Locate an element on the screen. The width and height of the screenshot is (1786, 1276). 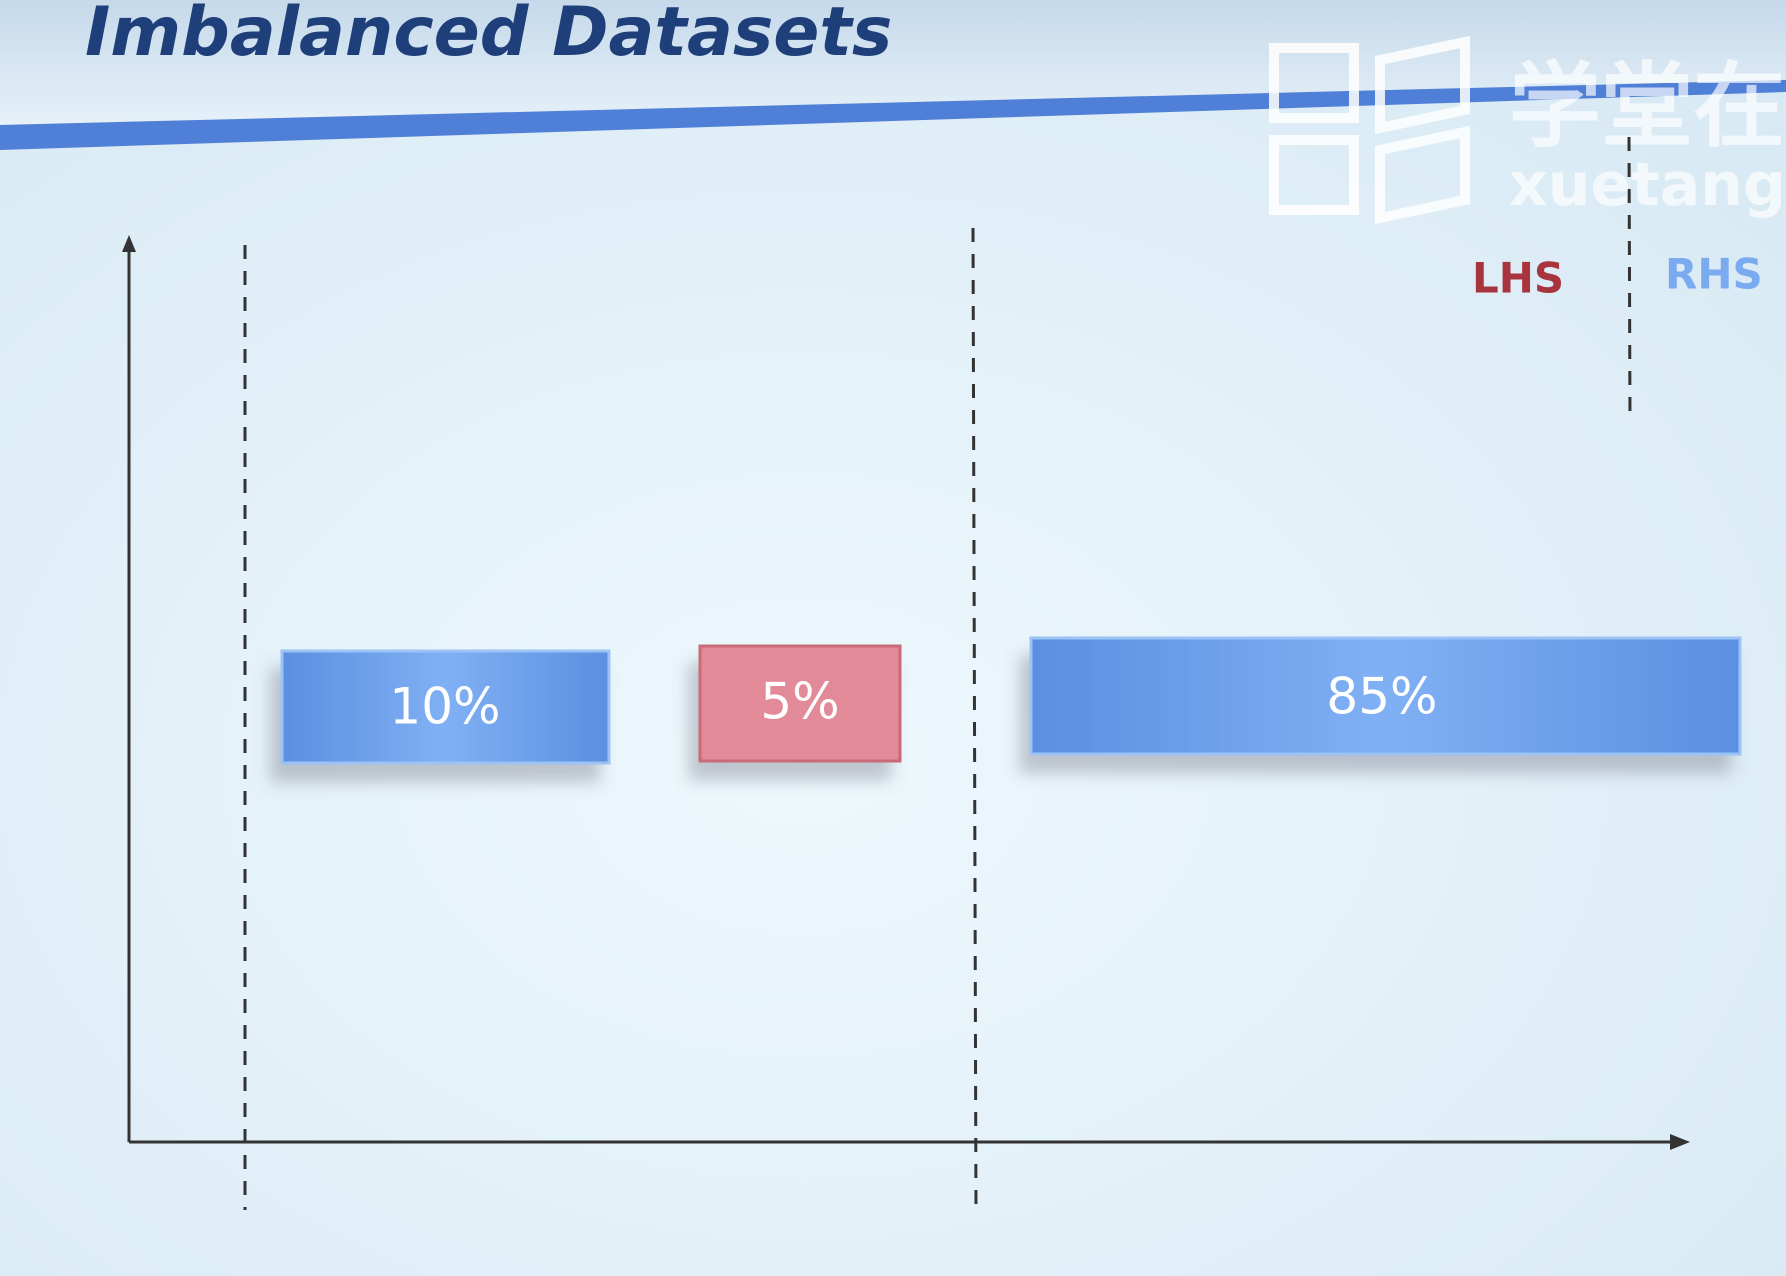
slide-title: Imbalanced Datasets is located at coordinates (488, 36).